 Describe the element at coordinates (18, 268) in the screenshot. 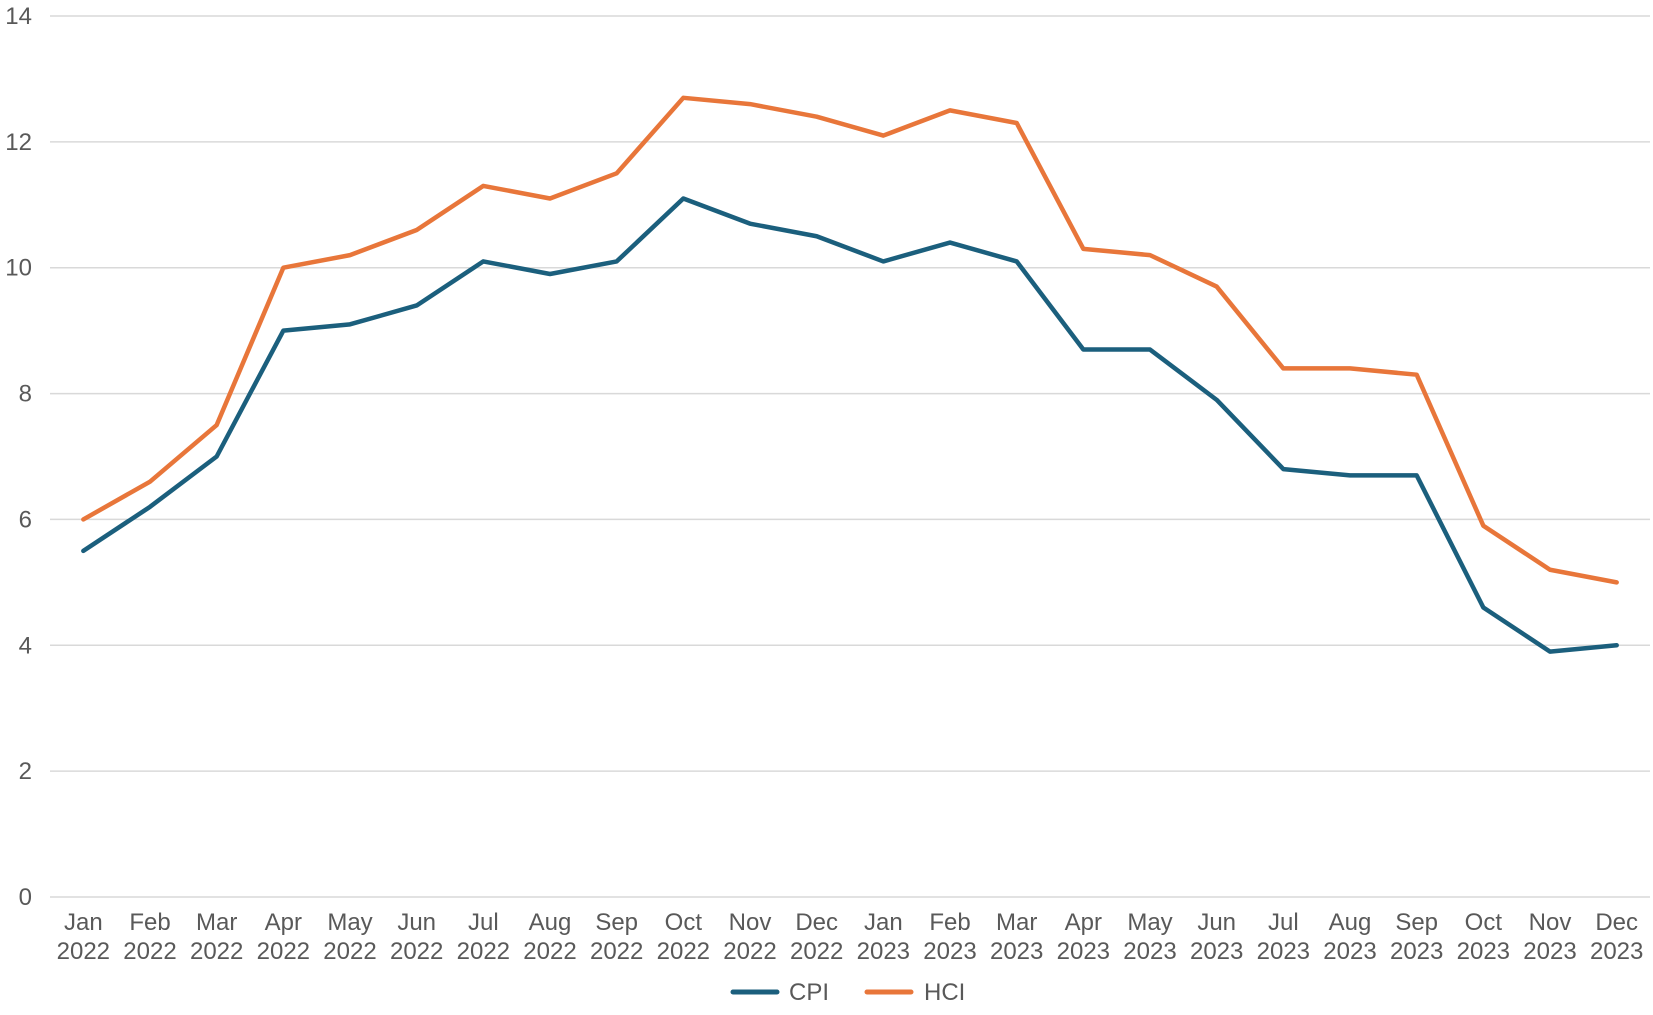

I see `y-tick-label: 10` at that location.